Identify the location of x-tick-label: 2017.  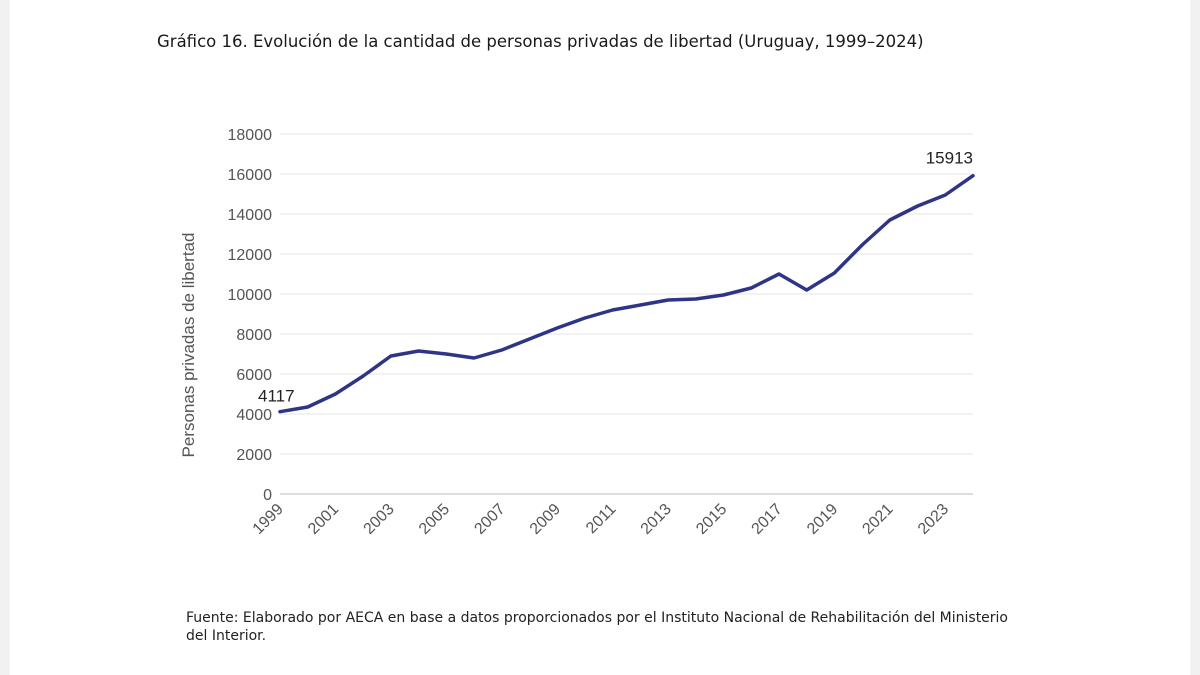
(767, 519).